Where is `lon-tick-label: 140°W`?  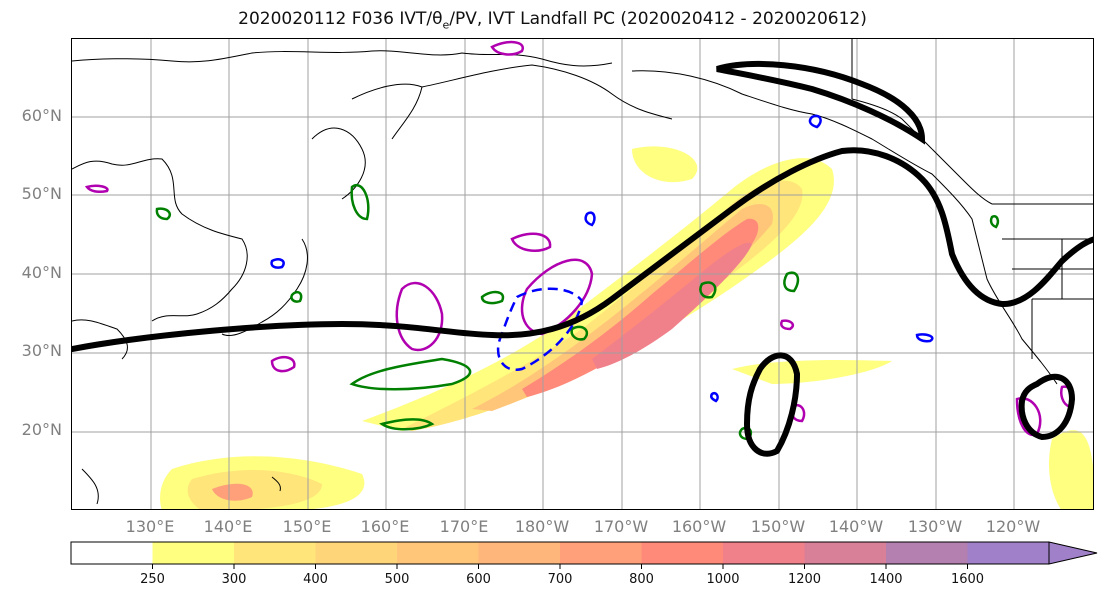
lon-tick-label: 140°W is located at coordinates (856, 526).